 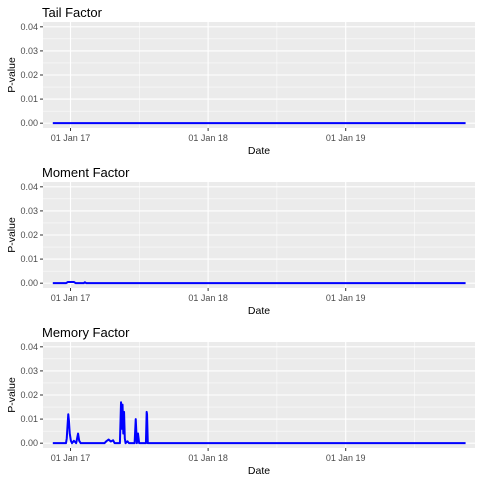 I want to click on chart-title: Memory Factor, so click(x=86, y=332).